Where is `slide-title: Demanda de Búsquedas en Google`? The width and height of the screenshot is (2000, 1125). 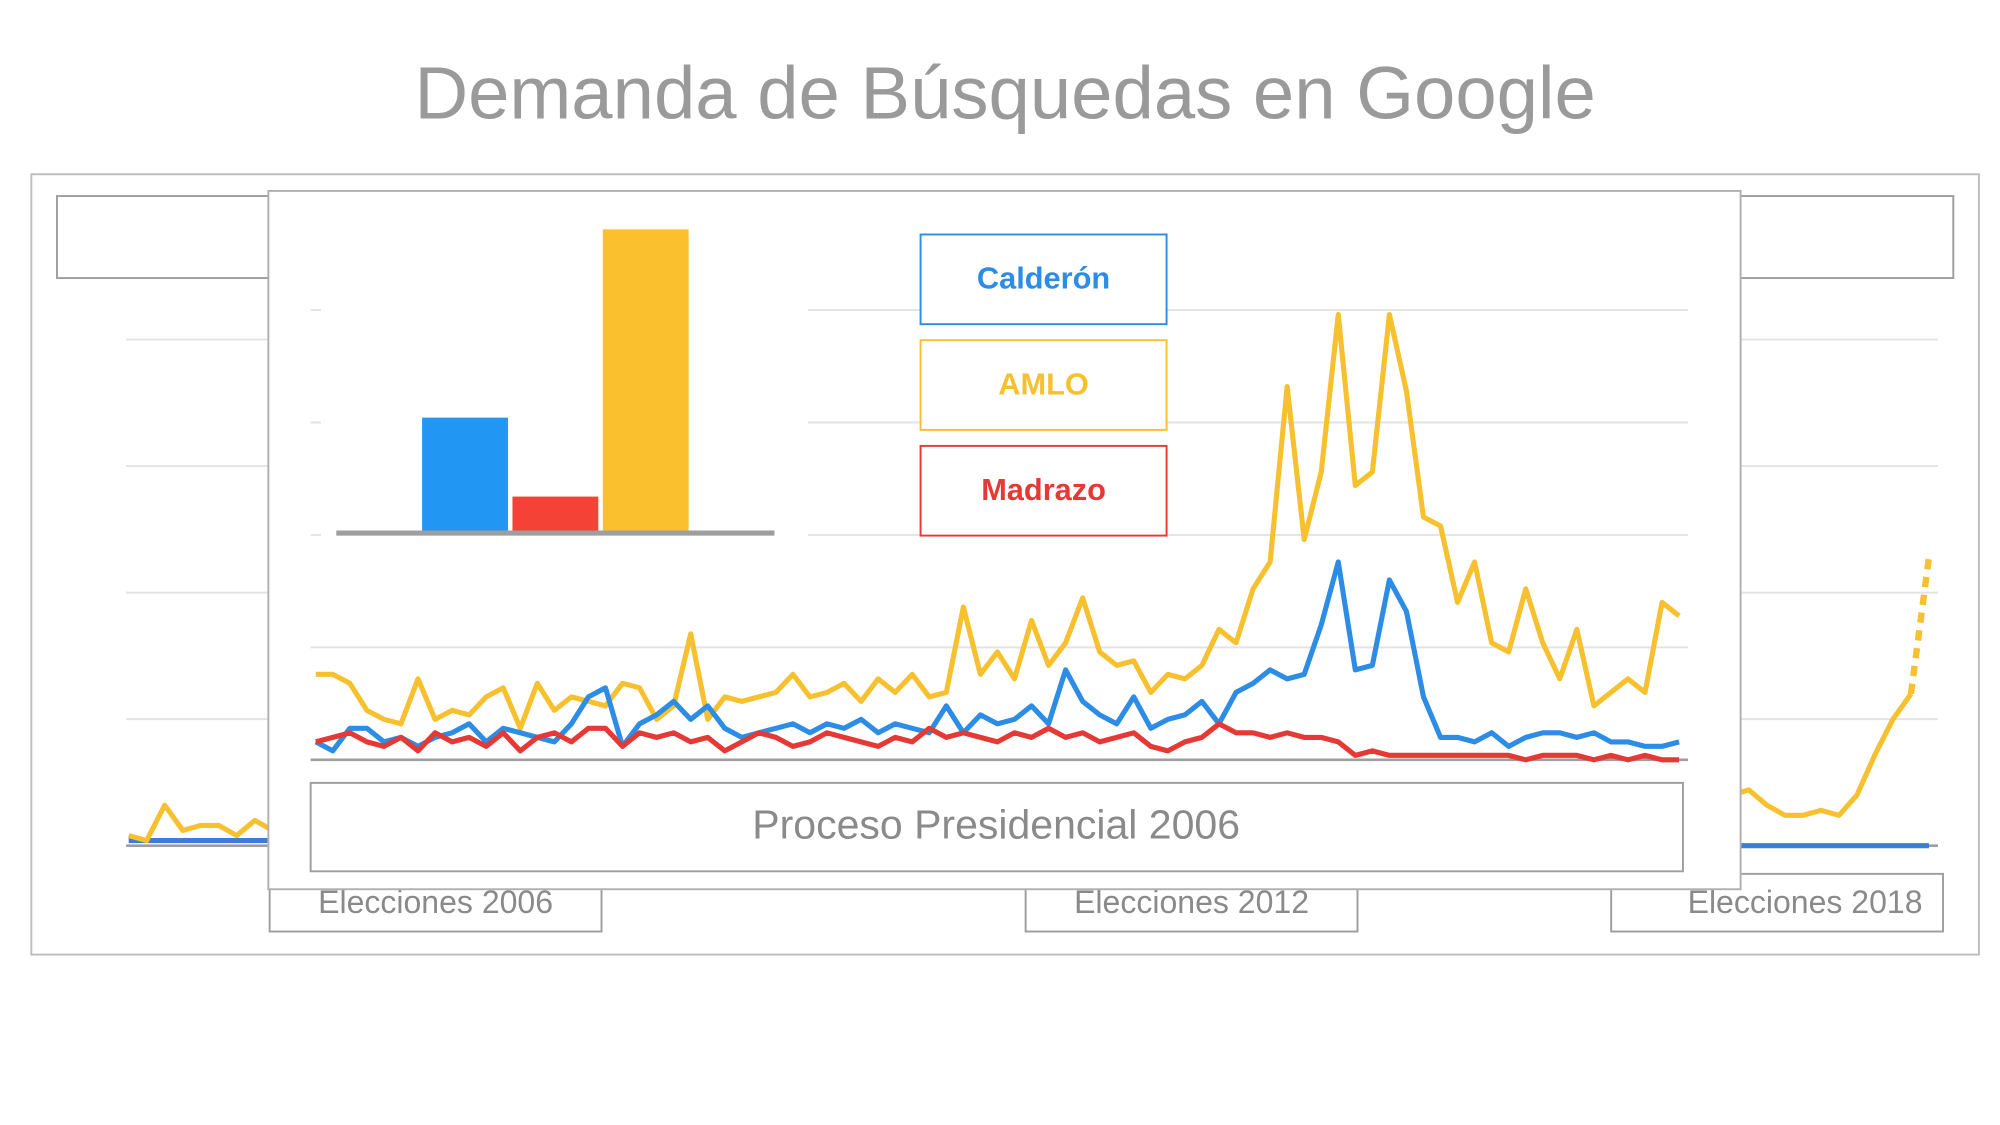
slide-title: Demanda de Búsquedas en Google is located at coordinates (1004, 92).